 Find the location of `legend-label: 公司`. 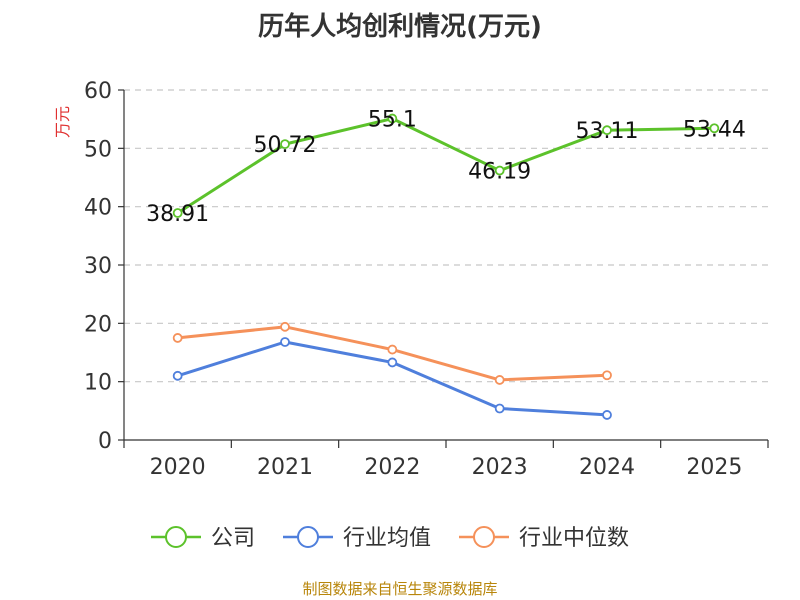

legend-label: 公司 is located at coordinates (233, 538).